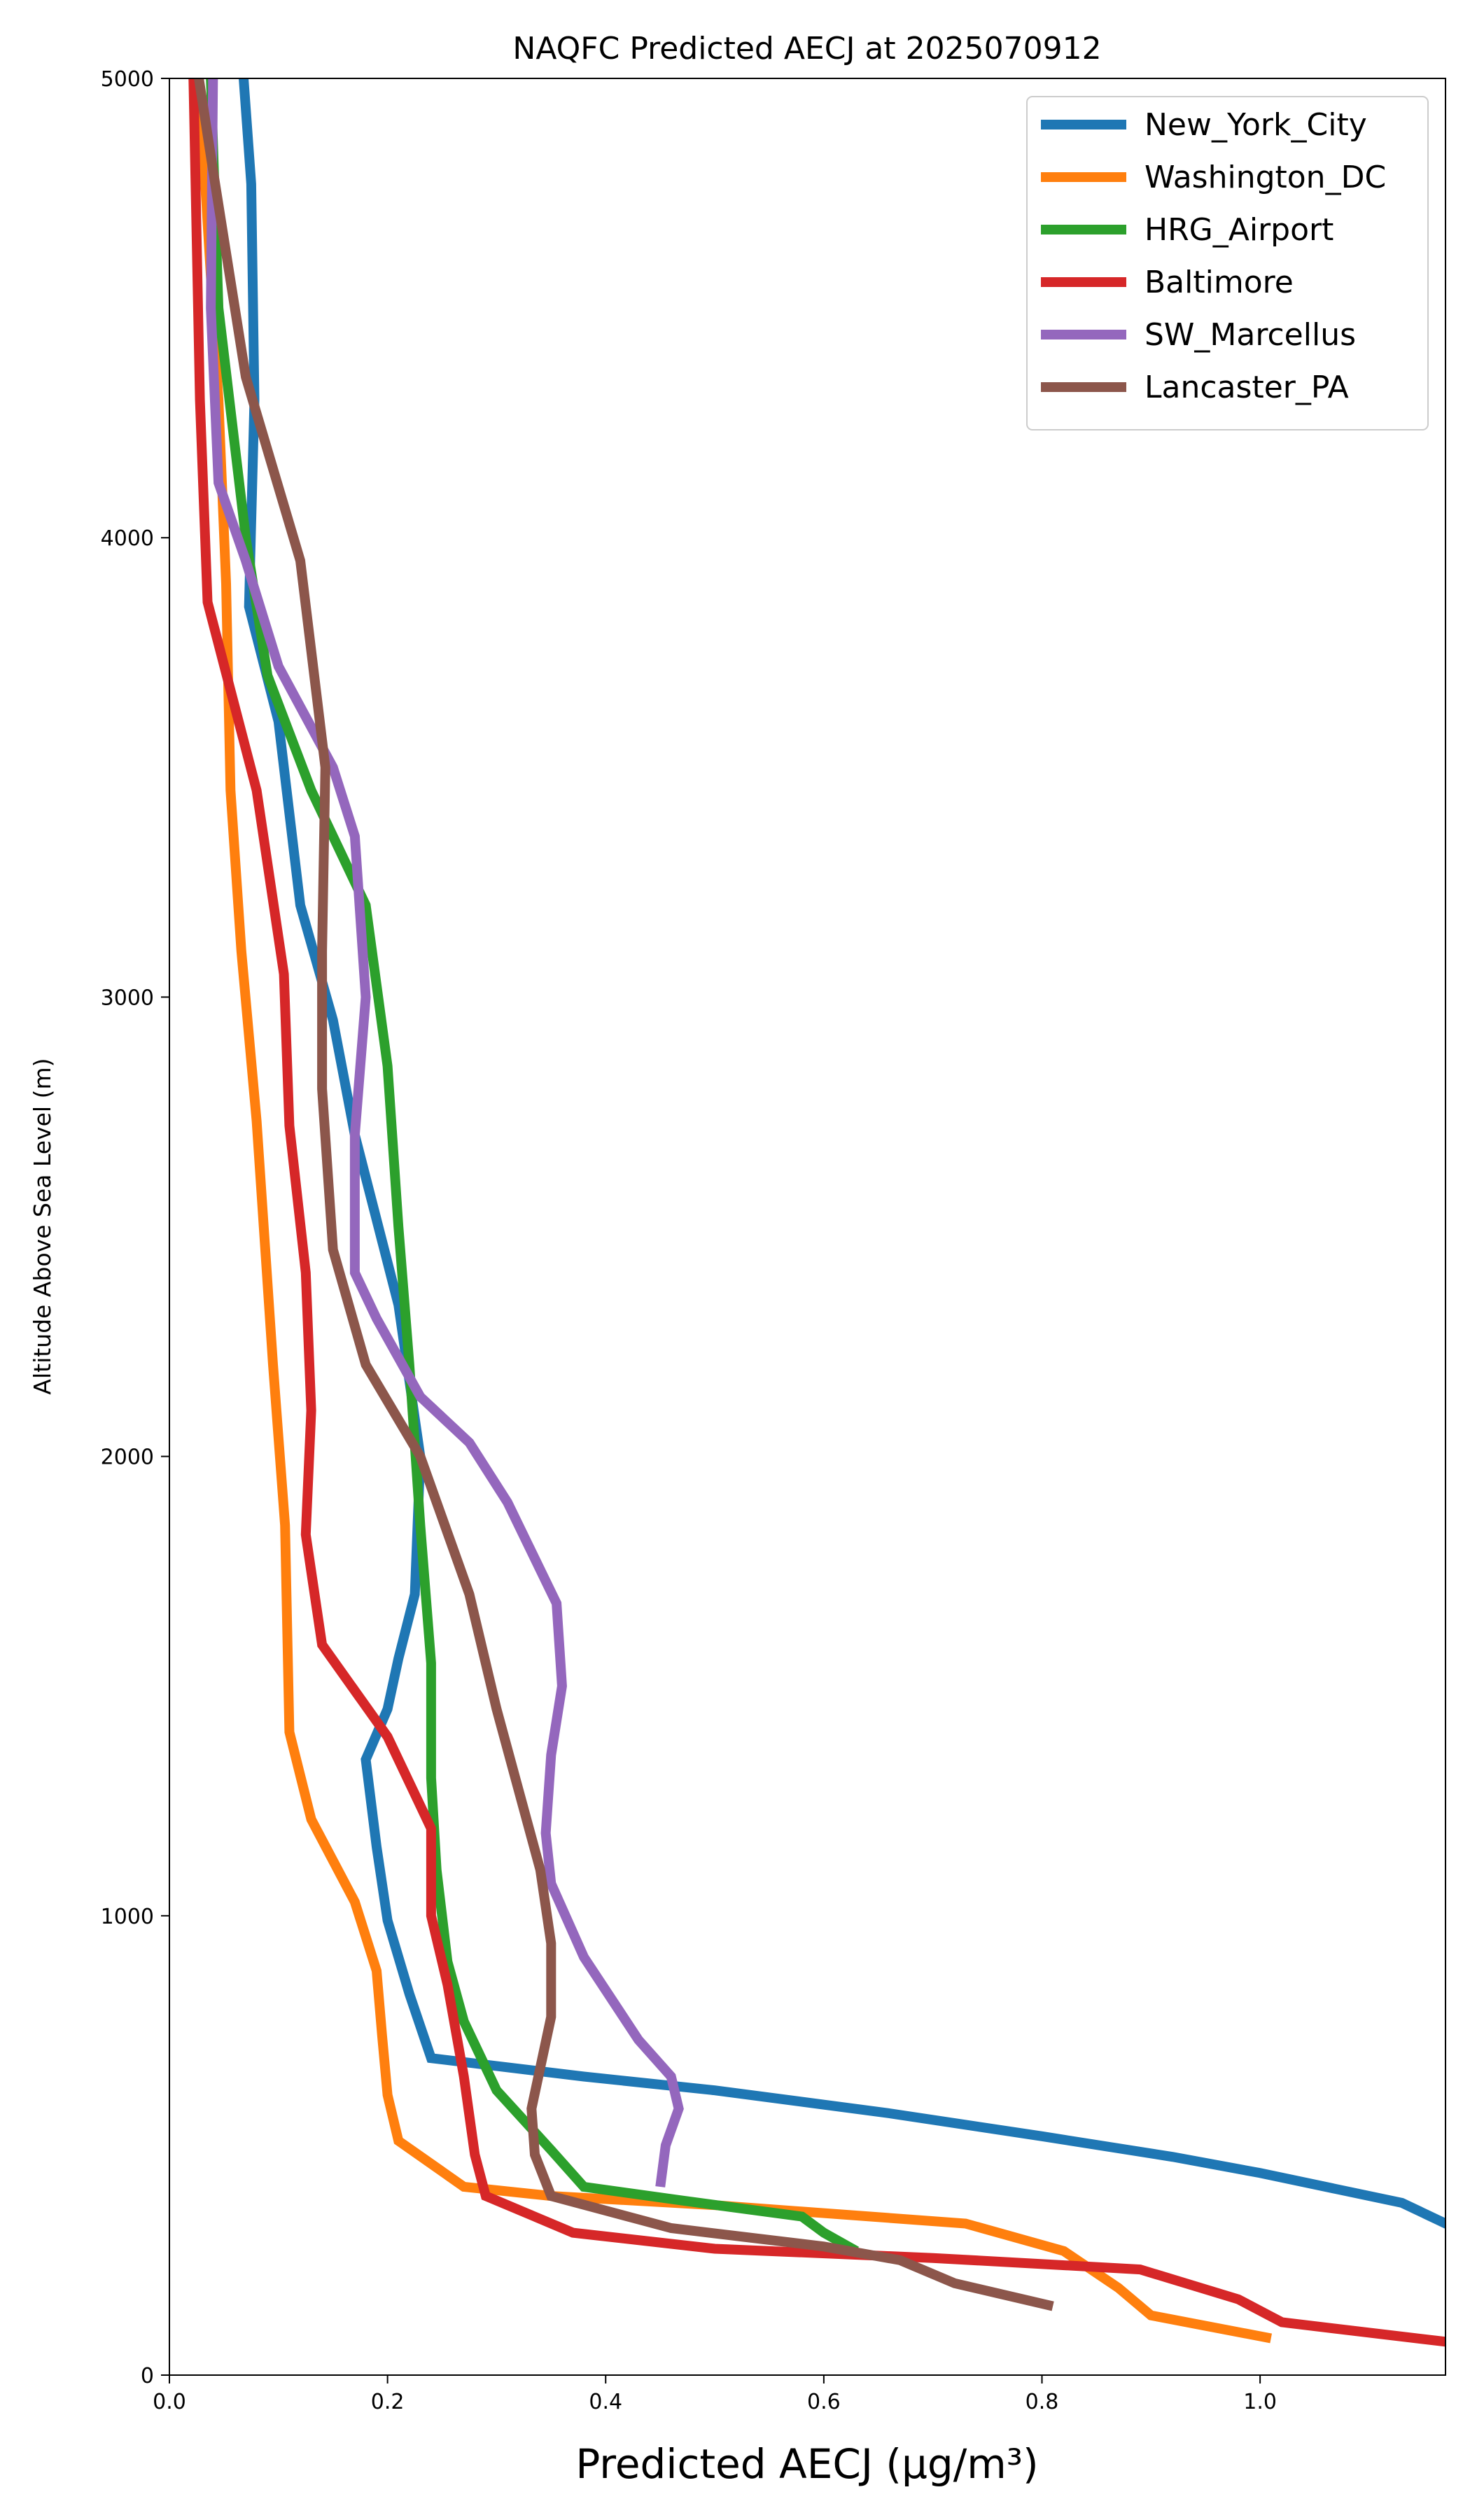 Image resolution: width=1470 pixels, height=2520 pixels. I want to click on x-tick-label: 0.8, so click(1042, 2402).